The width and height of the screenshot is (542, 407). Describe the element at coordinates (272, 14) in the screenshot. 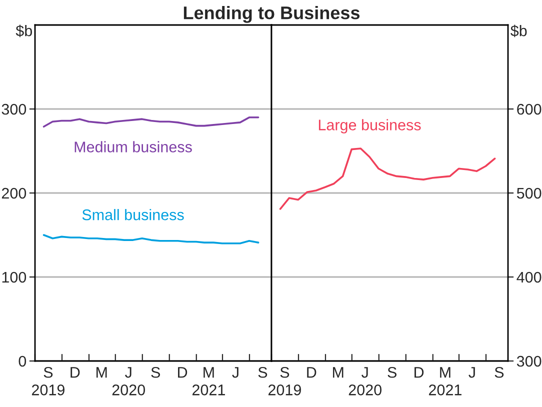

I see `chart-title: Lending to Business` at that location.